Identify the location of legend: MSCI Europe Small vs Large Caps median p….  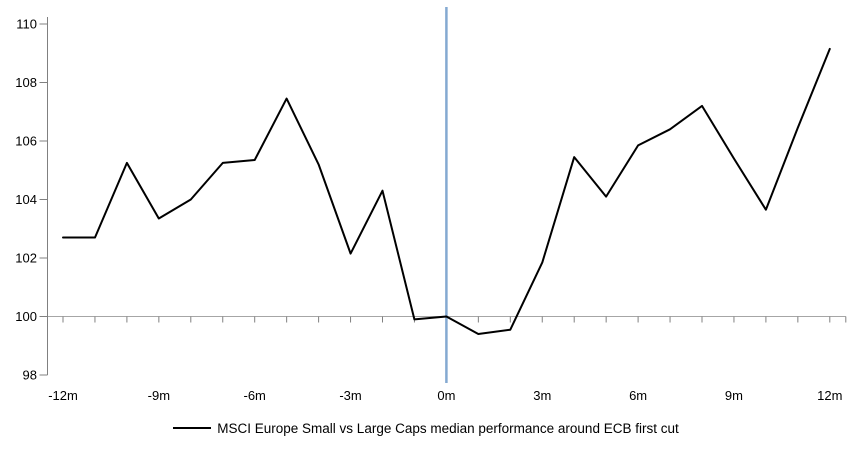
(426, 428).